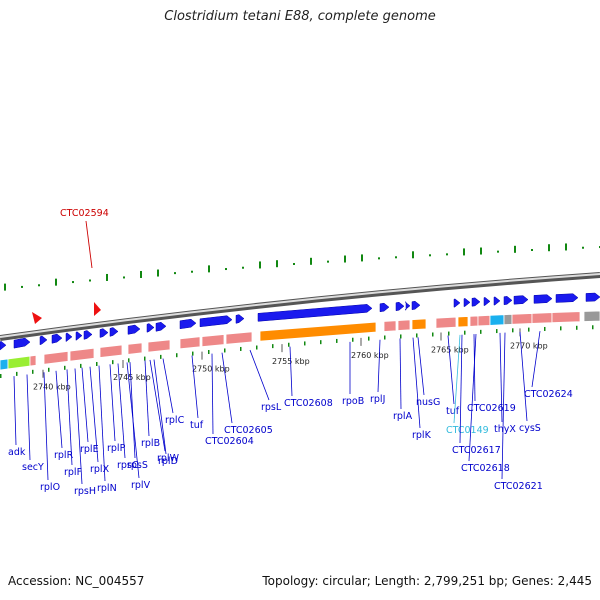 The image size is (600, 600). What do you see at coordinates (229, 441) in the screenshot?
I see `gene-label: CTC02604` at bounding box center [229, 441].